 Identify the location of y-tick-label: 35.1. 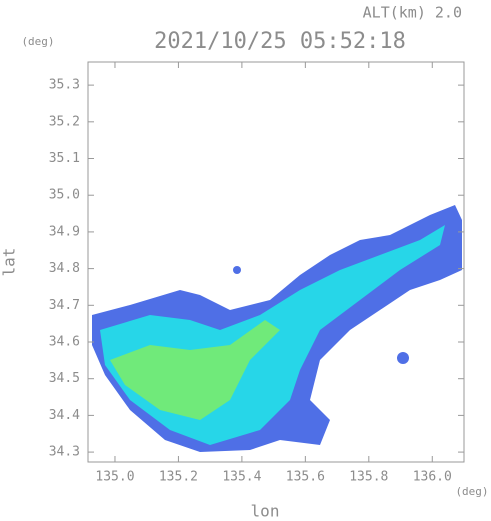
(64, 158).